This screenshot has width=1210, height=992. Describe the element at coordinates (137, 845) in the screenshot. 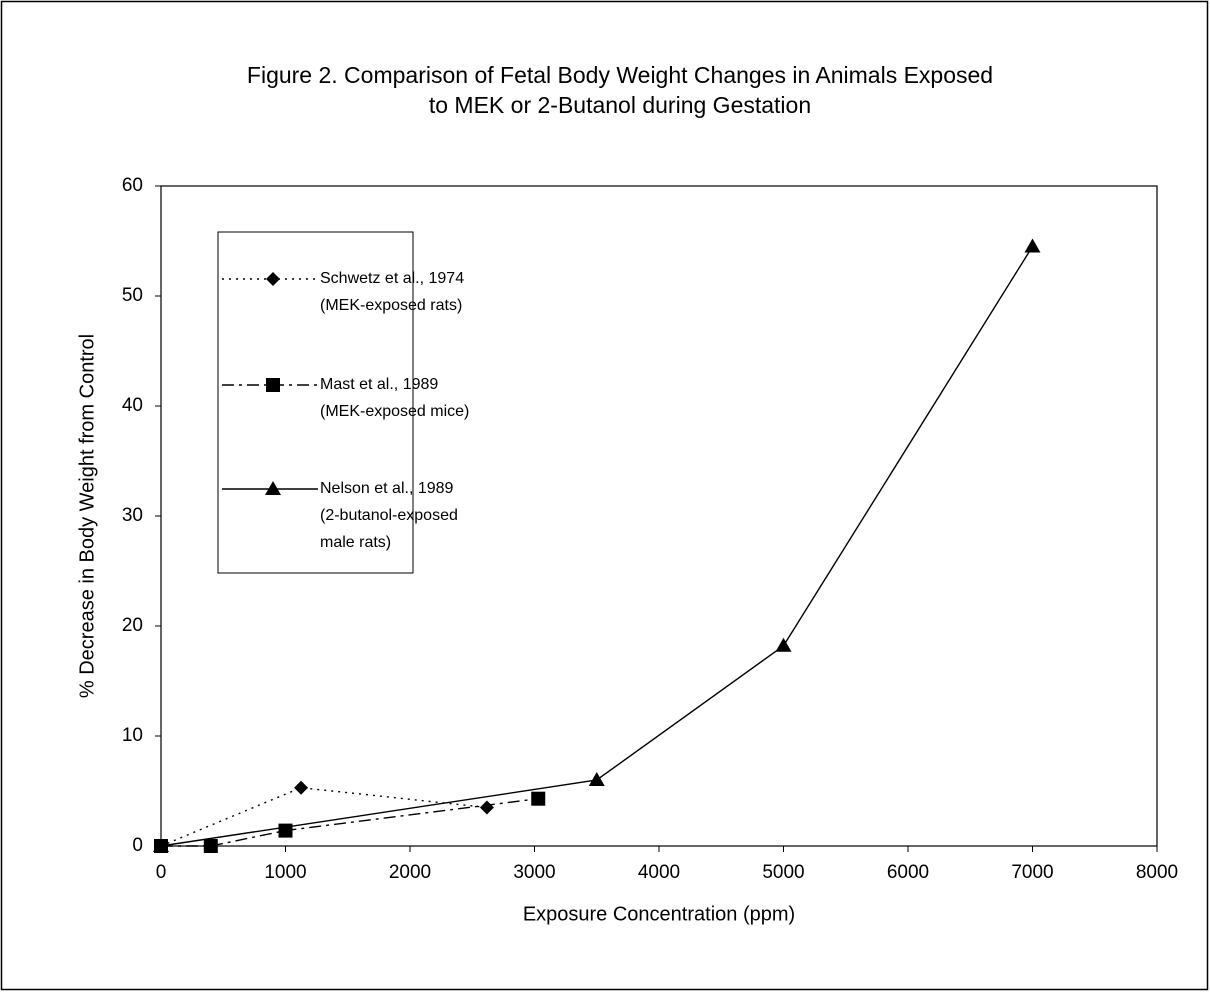

I see `y-tick-label: 0` at that location.